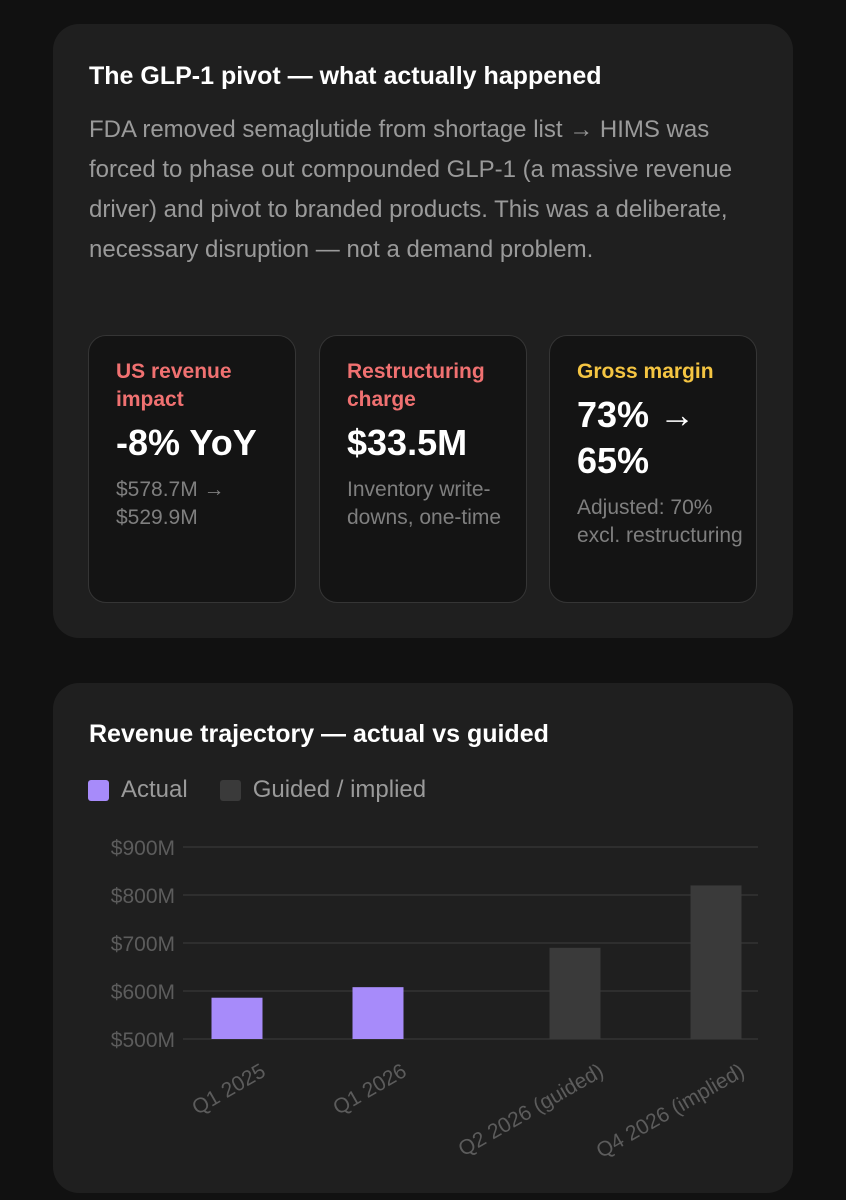  I want to click on bar-q2-2026-guided, so click(575, 993).